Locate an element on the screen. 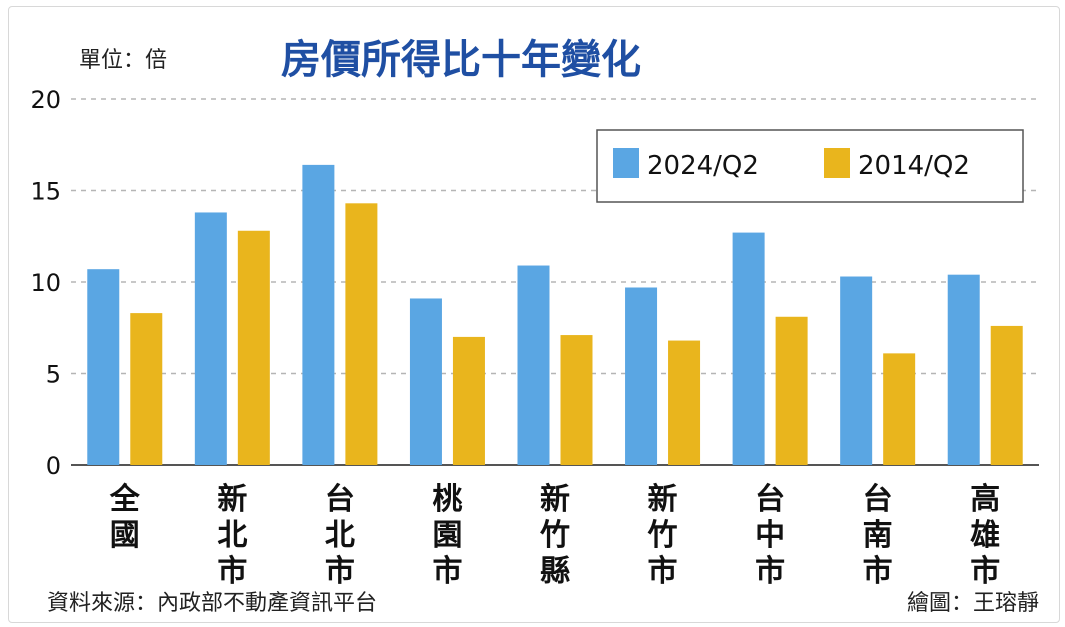 This screenshot has height=627, width=1065. bar-2024-Q2-新北市 is located at coordinates (210, 338).